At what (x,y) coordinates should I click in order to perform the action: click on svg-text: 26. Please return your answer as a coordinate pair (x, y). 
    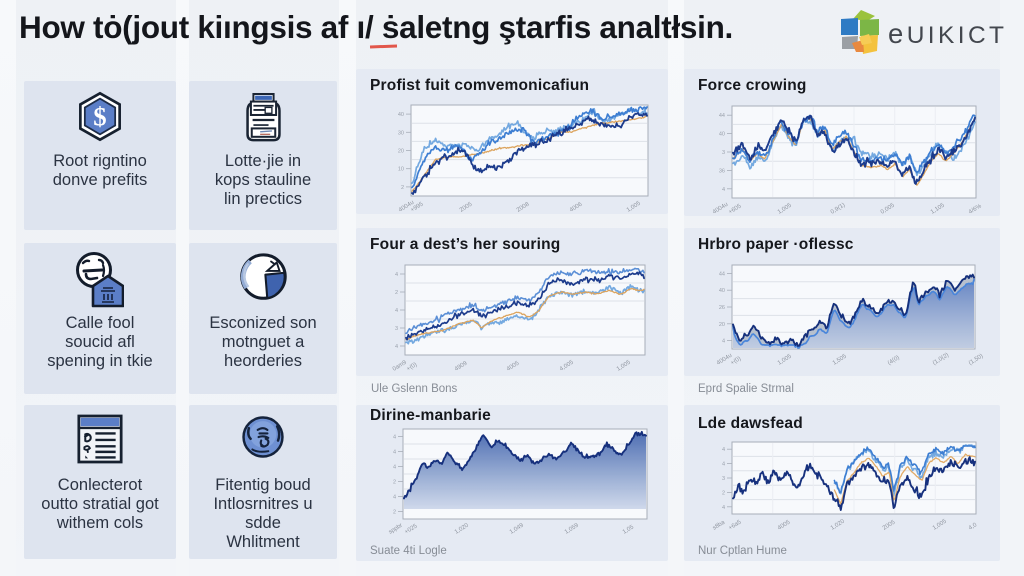
    Looking at the image, I should click on (722, 308).